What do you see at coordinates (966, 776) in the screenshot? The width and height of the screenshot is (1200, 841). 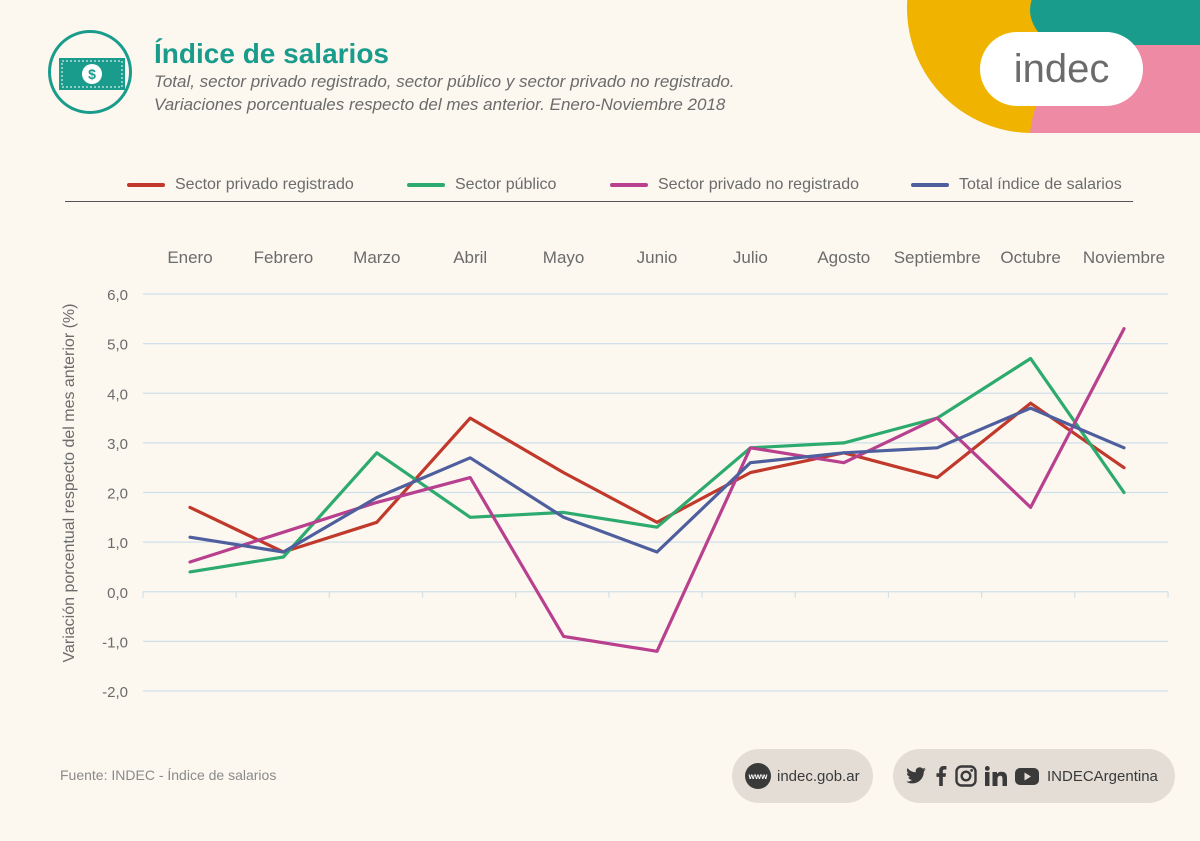 I see `instagram-icon` at bounding box center [966, 776].